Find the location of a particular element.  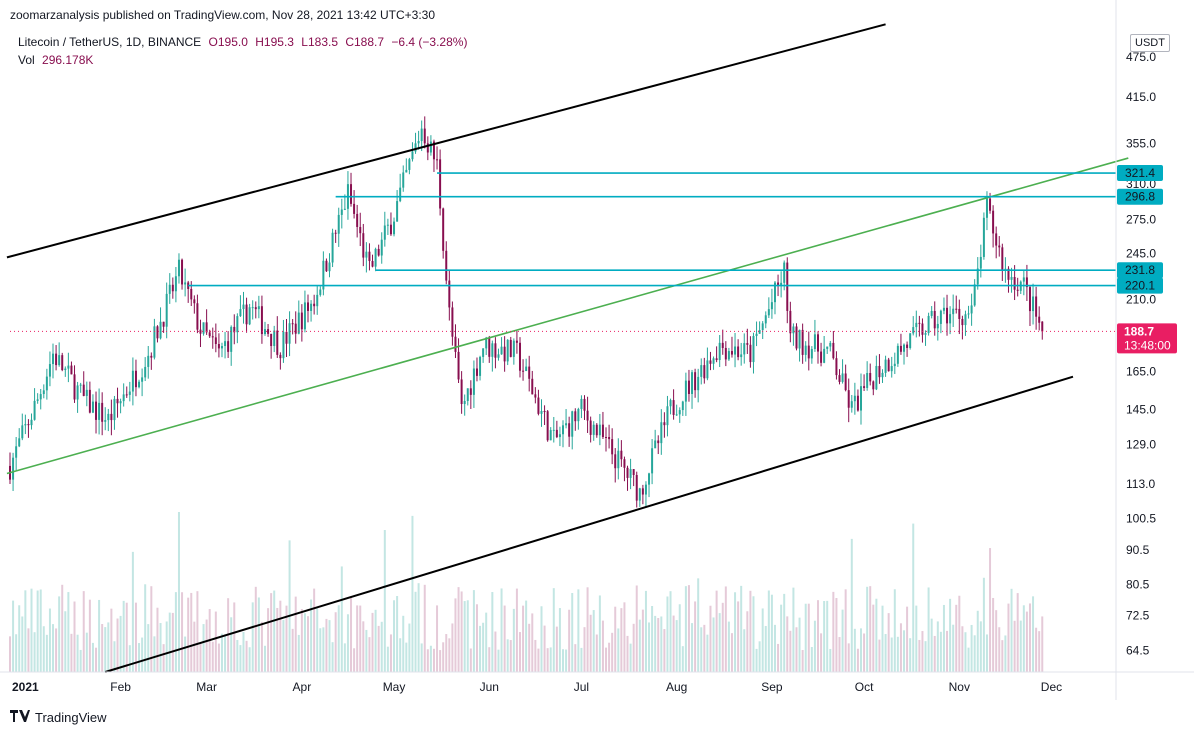

y-tick-label: 72.5 is located at coordinates (1138, 616).